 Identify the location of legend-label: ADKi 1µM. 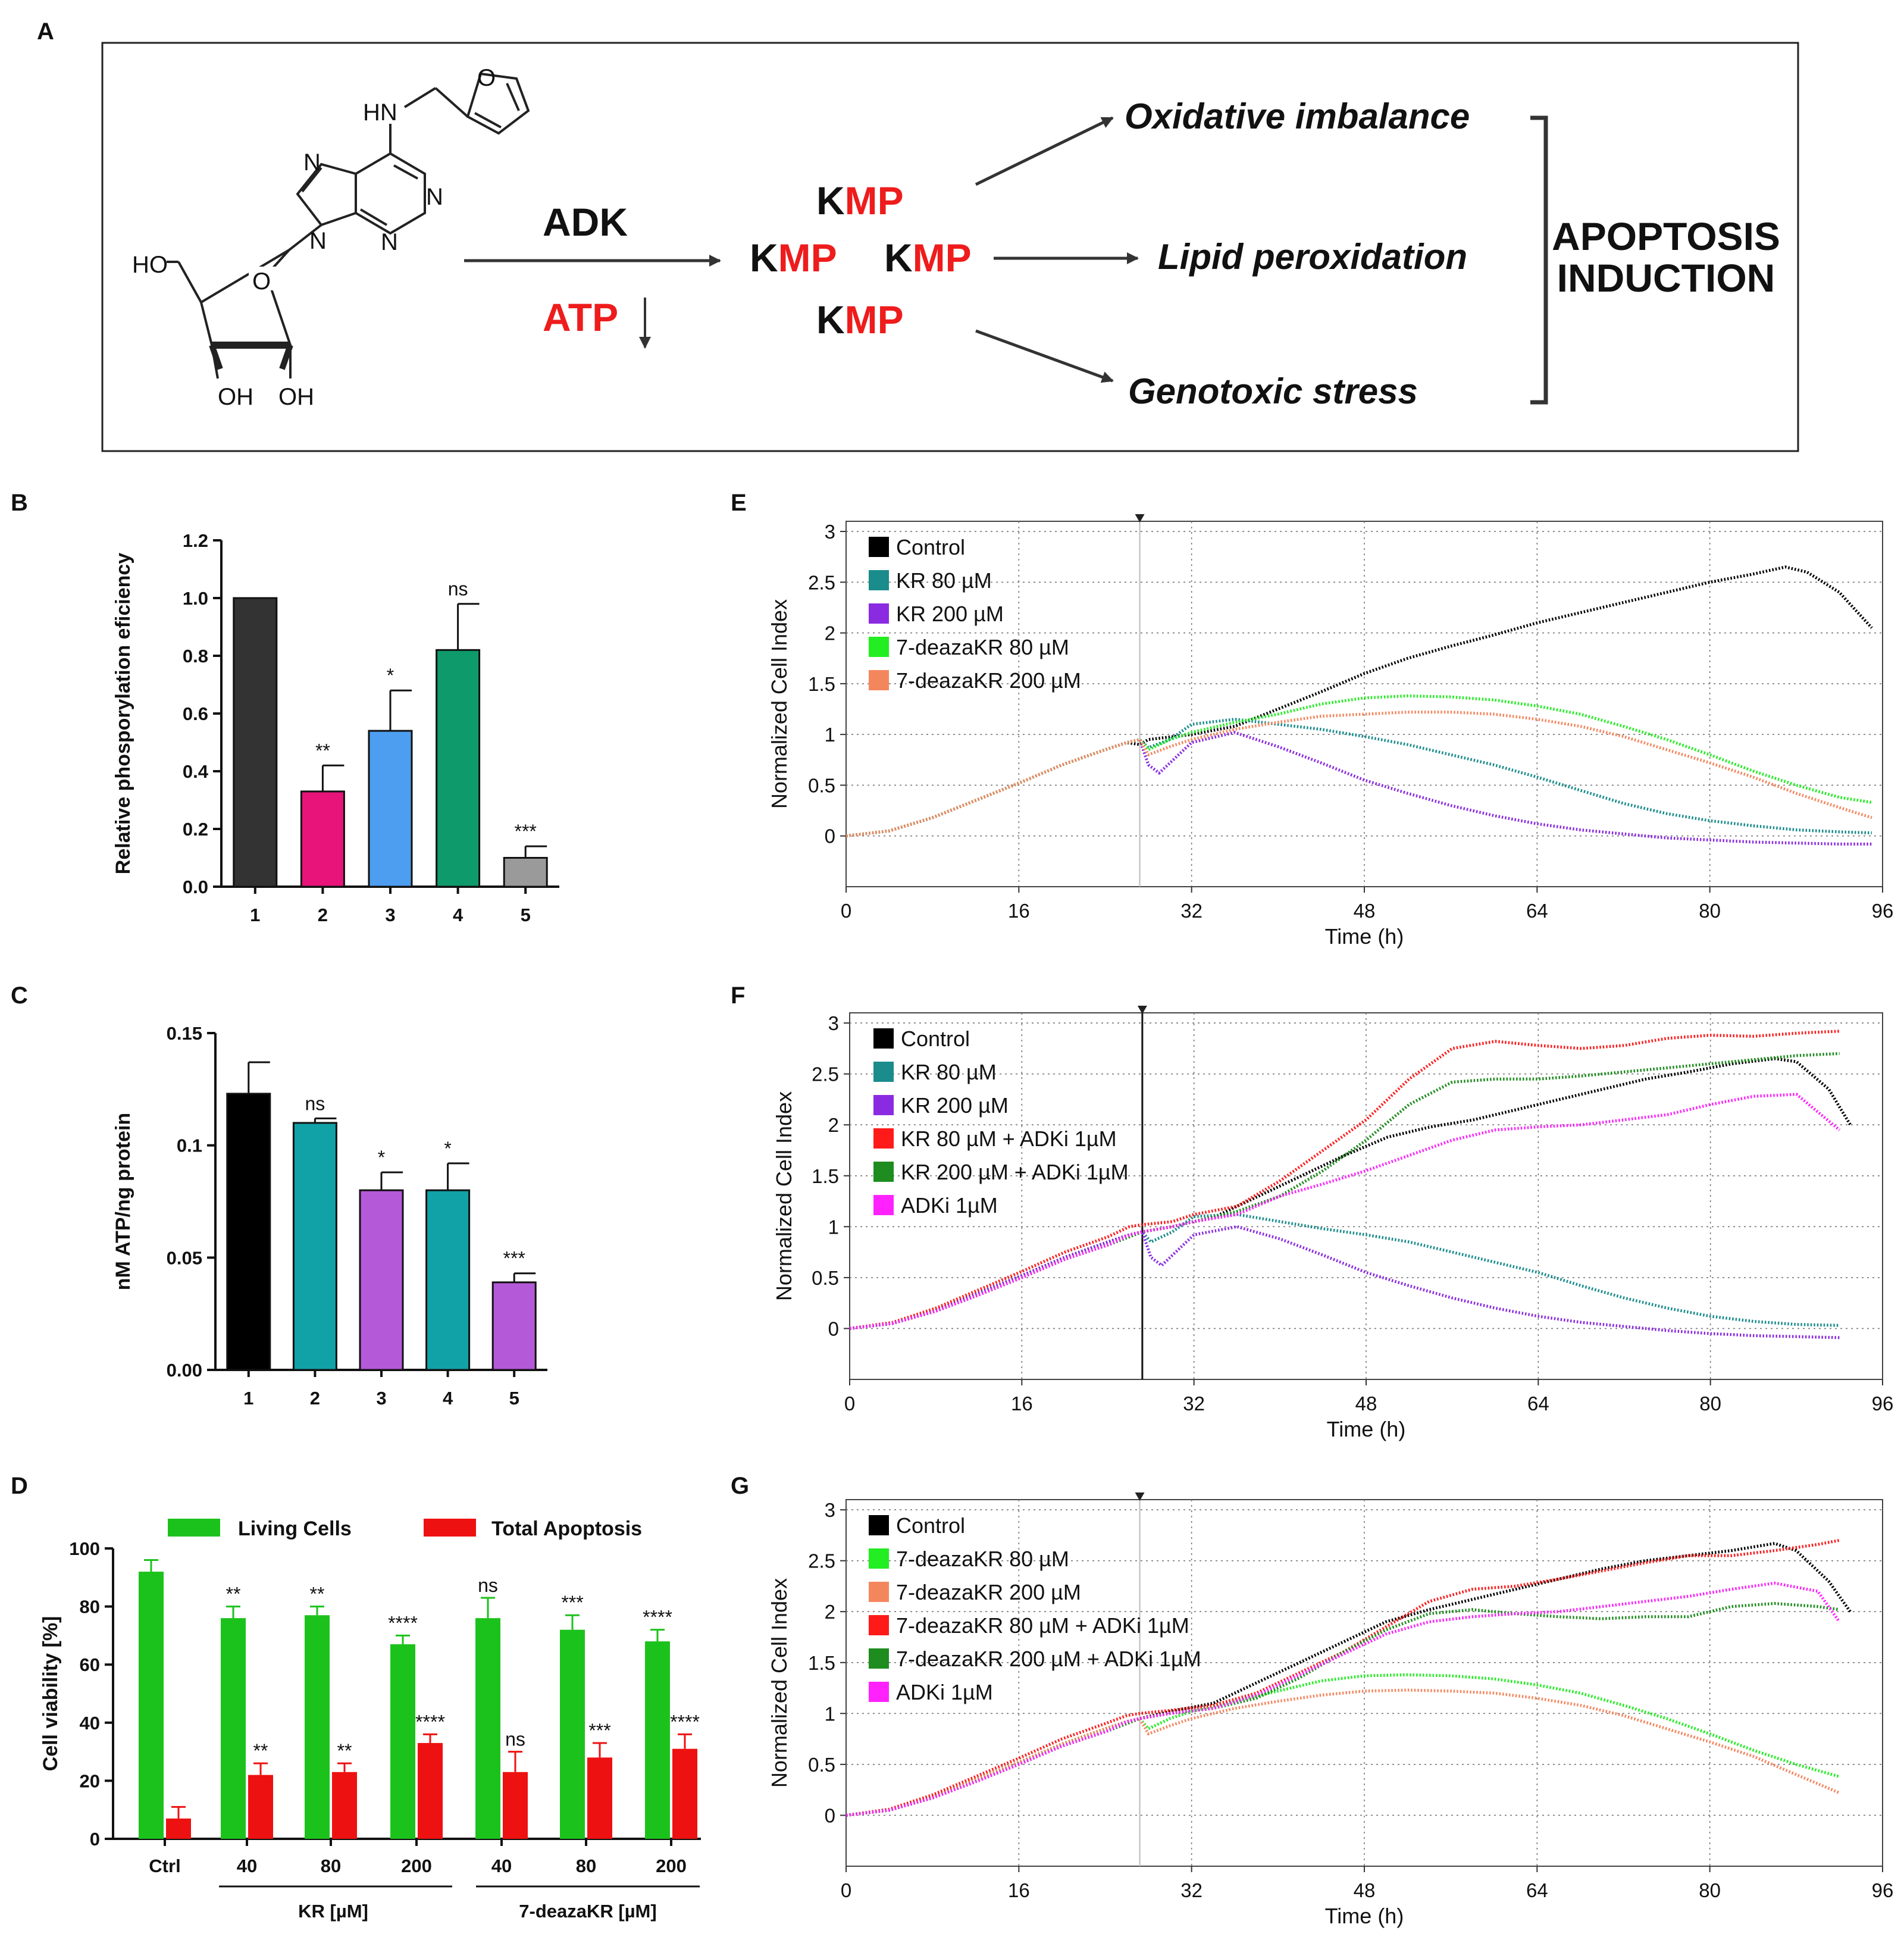
(944, 1692).